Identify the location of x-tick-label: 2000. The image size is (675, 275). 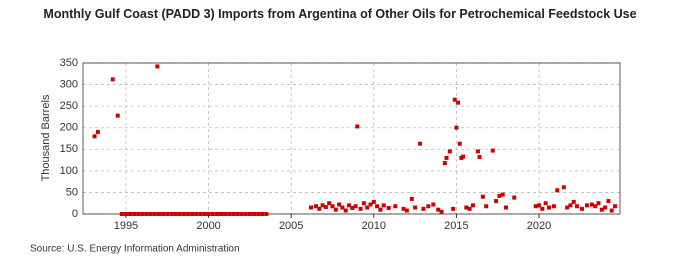
(208, 226).